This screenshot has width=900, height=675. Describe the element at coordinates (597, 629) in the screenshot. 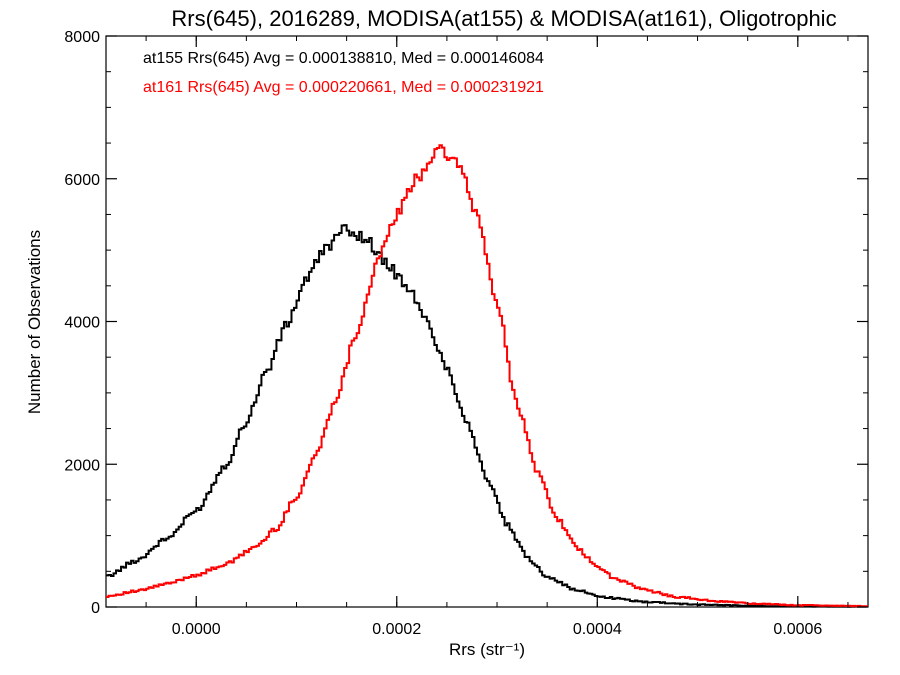

I see `x-tick-label: 0.0004` at that location.